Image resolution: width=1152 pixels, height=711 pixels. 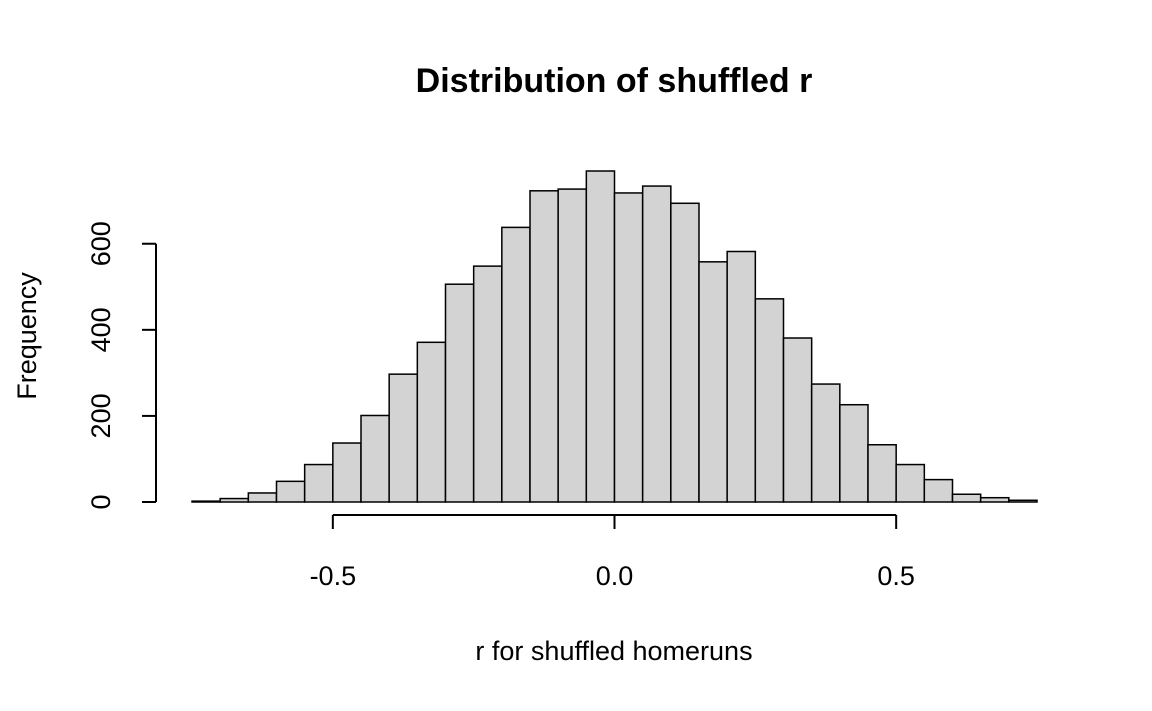 I want to click on x-tick-label: -0.5, so click(x=333, y=576).